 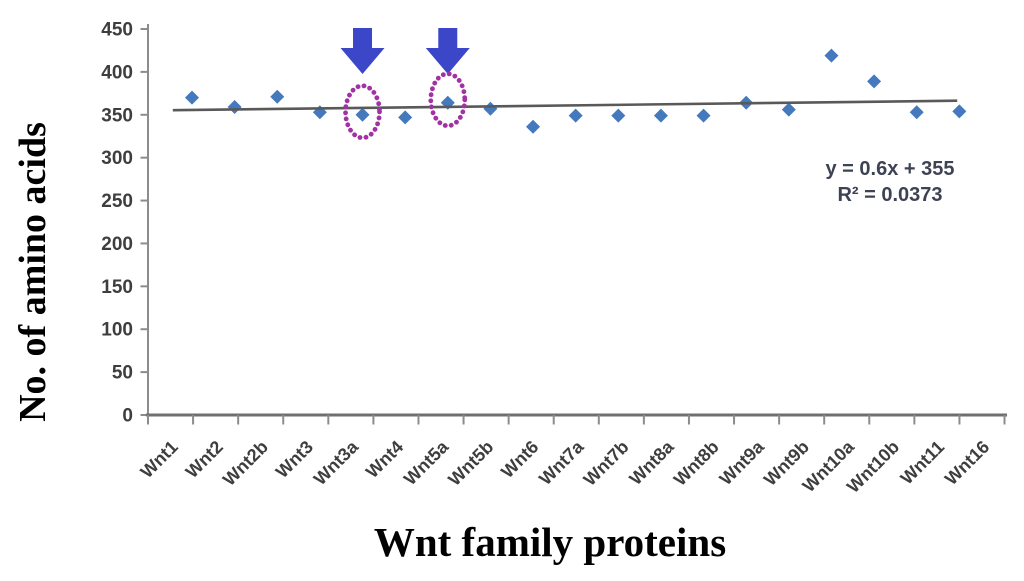 What do you see at coordinates (890, 182) in the screenshot?
I see `trendline-label: y = 0.6x + 355 R² = 0.0373` at bounding box center [890, 182].